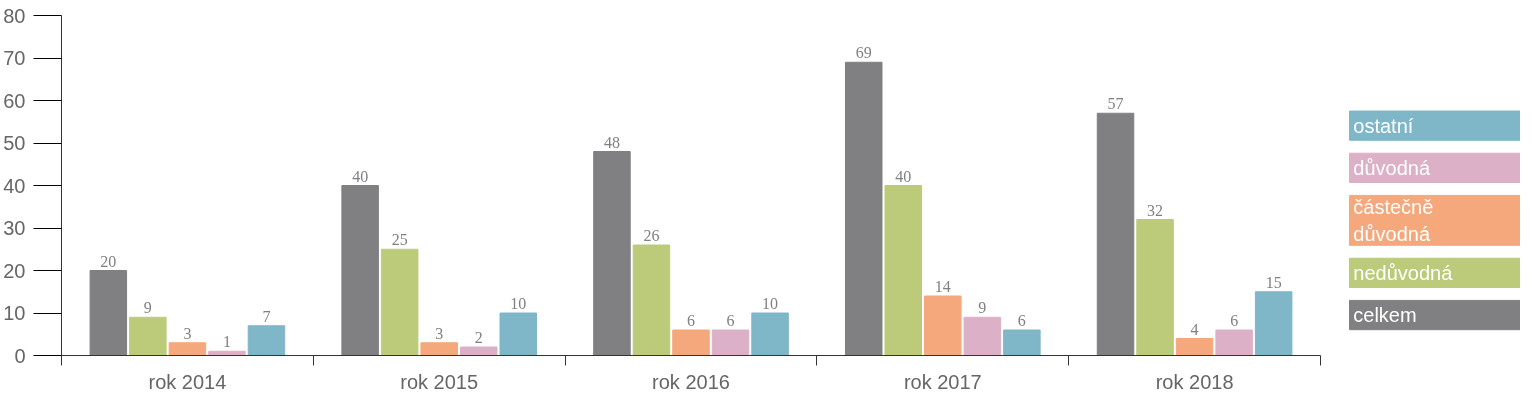 The image size is (1533, 400). I want to click on data-label: 20, so click(108, 261).